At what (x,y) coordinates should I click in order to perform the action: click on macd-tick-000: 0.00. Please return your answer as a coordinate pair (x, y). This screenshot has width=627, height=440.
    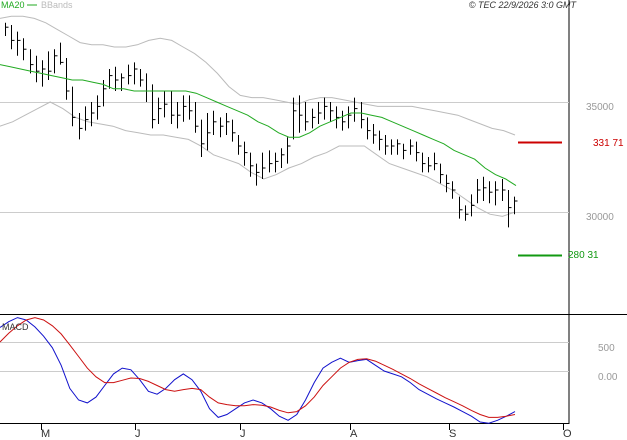
    Looking at the image, I should click on (608, 377).